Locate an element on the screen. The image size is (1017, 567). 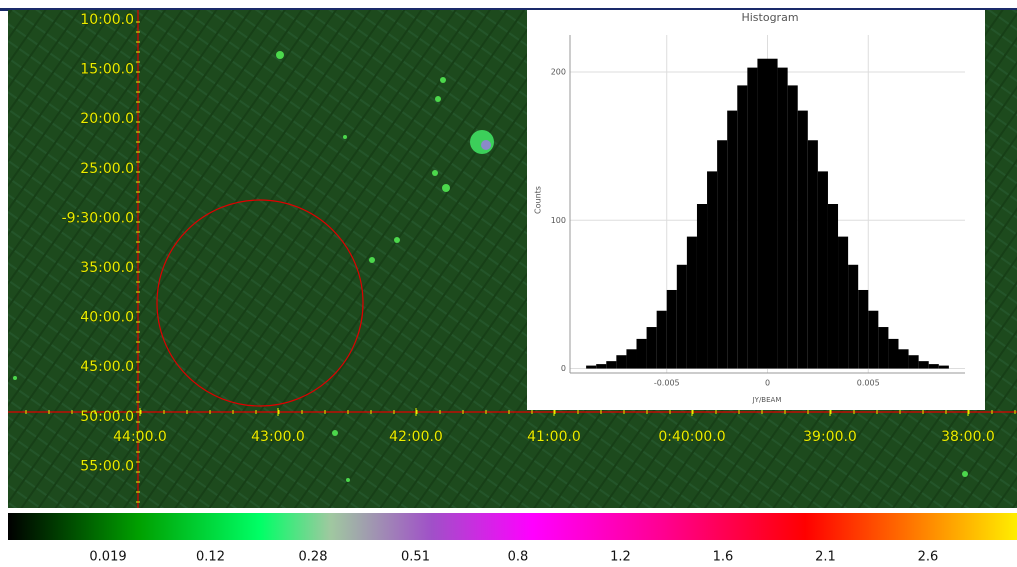
ra-label: 44:00.0 is located at coordinates (140, 437).